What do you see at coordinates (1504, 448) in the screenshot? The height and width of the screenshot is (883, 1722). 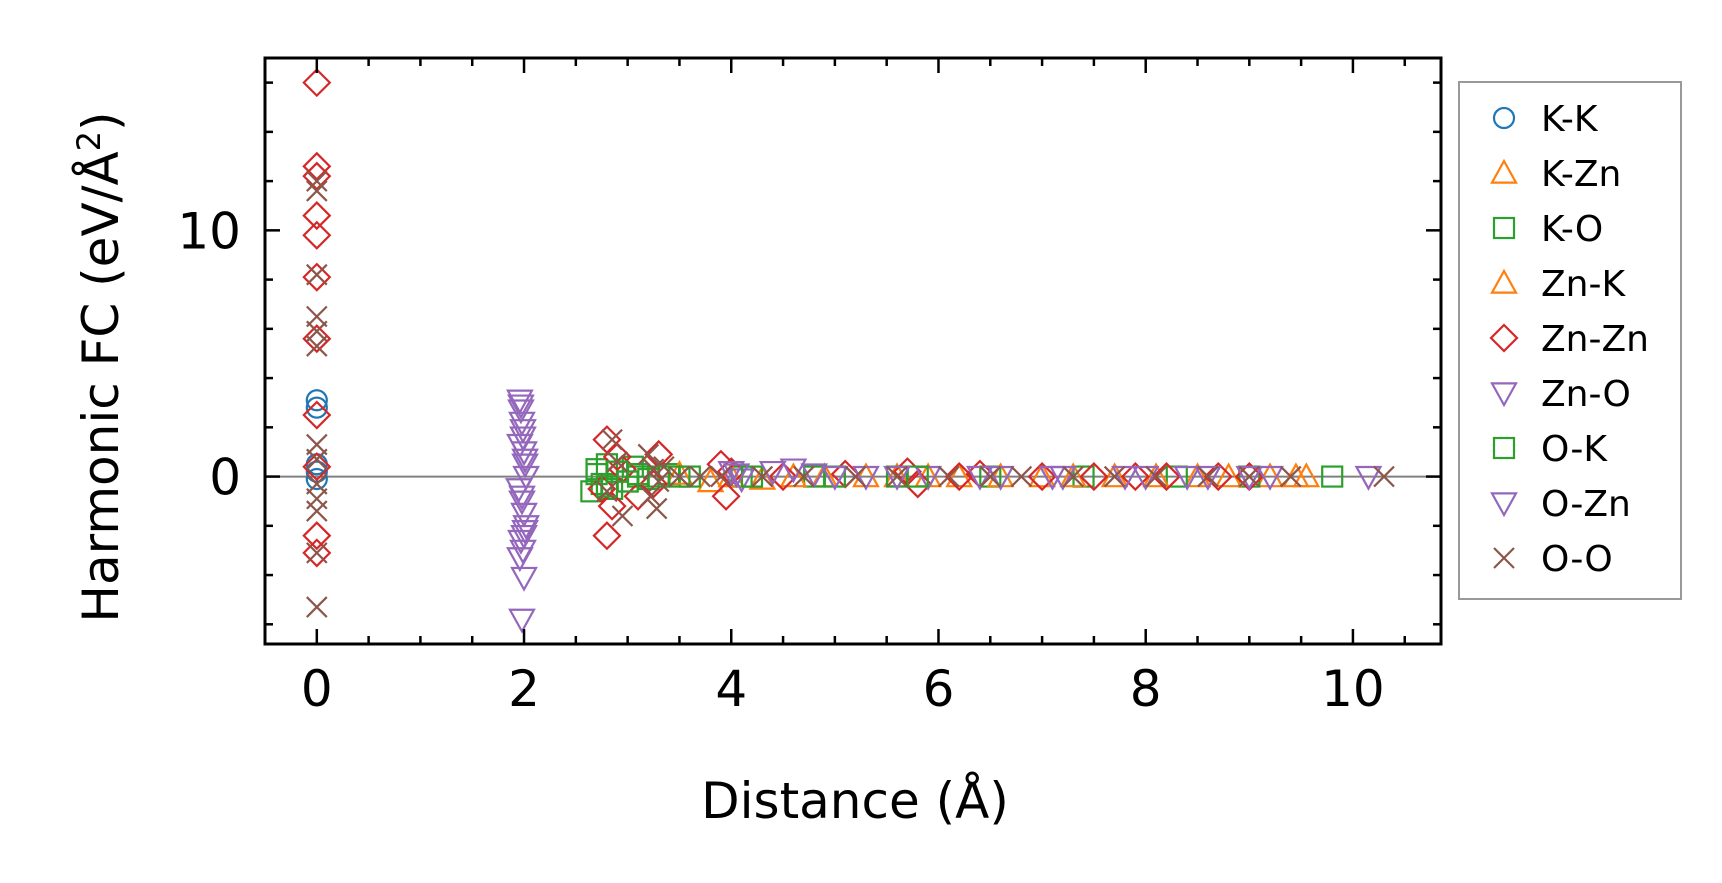 I see `legend-marker-o-k` at bounding box center [1504, 448].